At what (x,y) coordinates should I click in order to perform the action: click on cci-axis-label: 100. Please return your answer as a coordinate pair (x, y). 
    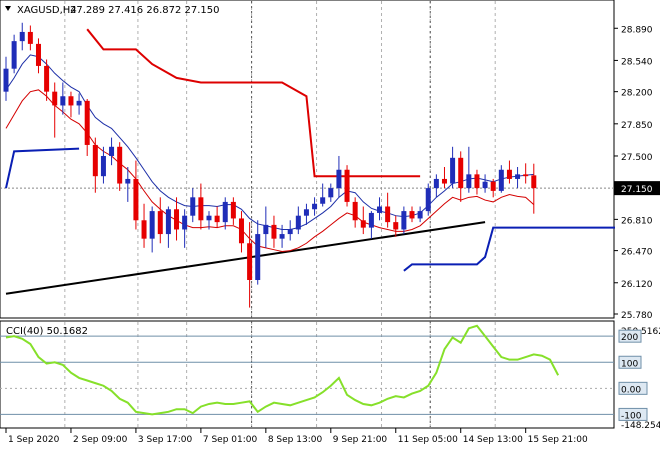
    Looking at the image, I should click on (629, 364).